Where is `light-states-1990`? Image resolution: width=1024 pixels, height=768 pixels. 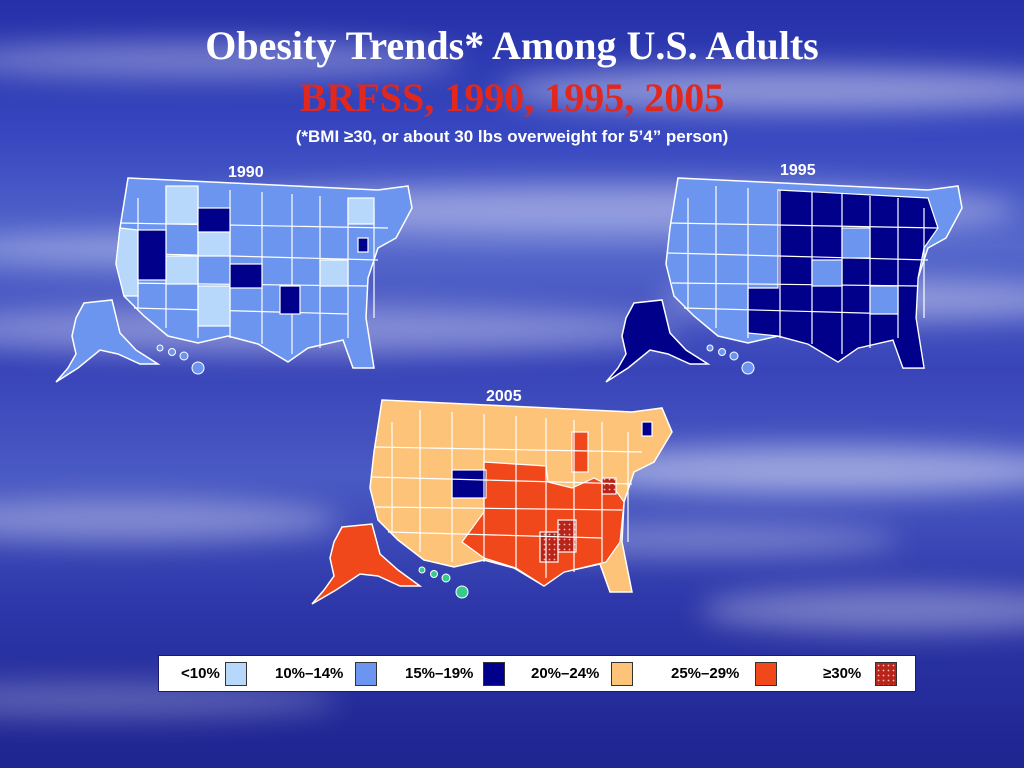
light-states-1990 is located at coordinates (245, 256).